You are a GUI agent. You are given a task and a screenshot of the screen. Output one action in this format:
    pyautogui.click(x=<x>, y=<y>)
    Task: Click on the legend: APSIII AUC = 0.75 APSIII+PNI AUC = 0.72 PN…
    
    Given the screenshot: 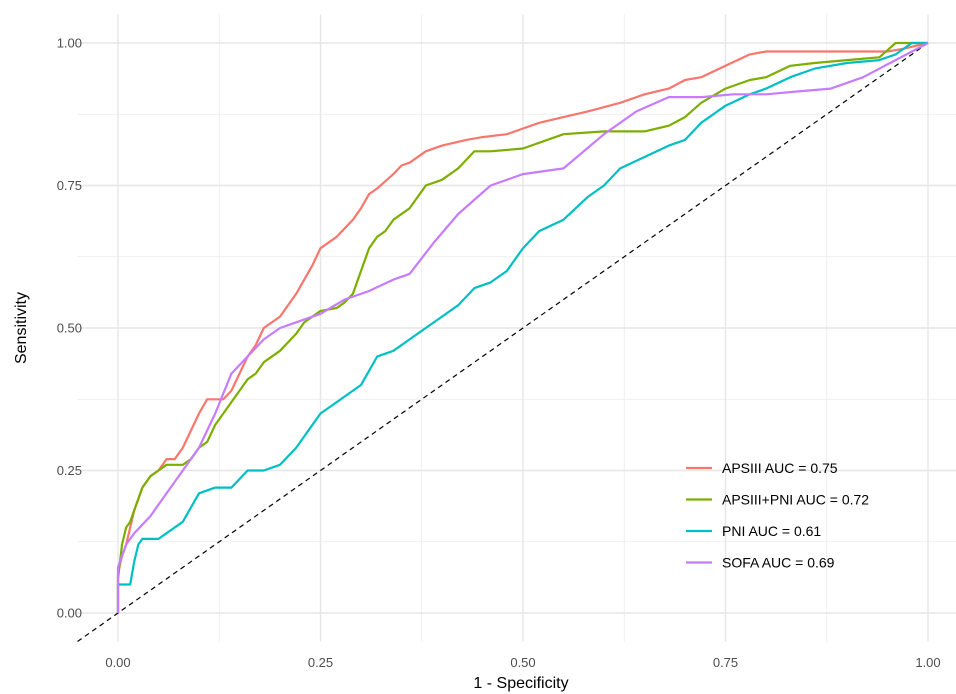 What is the action you would take?
    pyautogui.click(x=777, y=515)
    